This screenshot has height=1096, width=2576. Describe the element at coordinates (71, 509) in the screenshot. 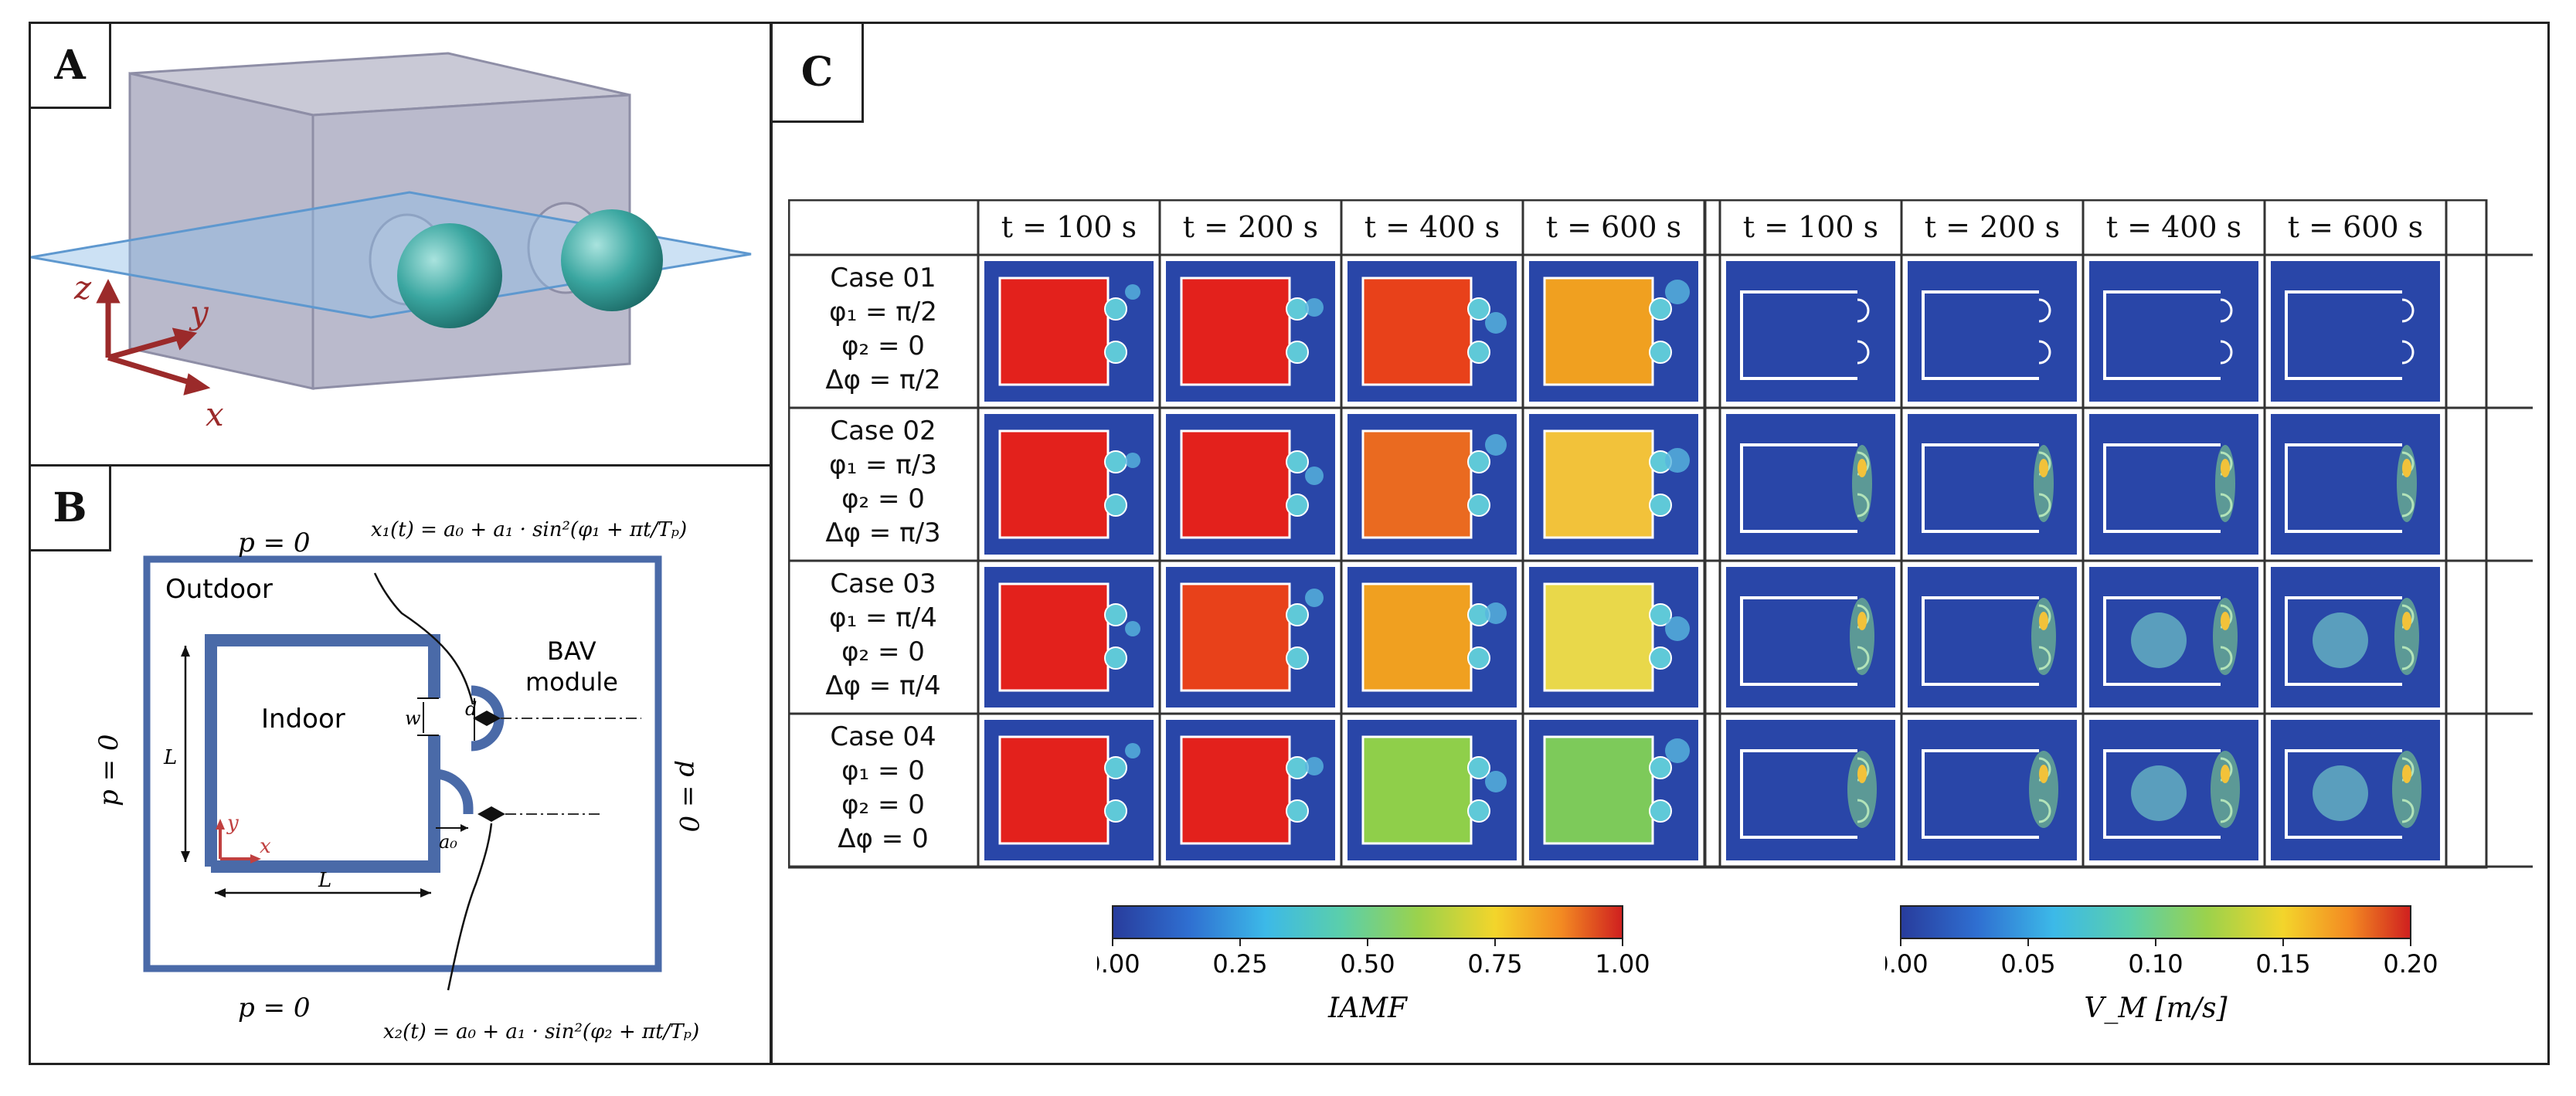

I see `panel-b-label: B` at that location.